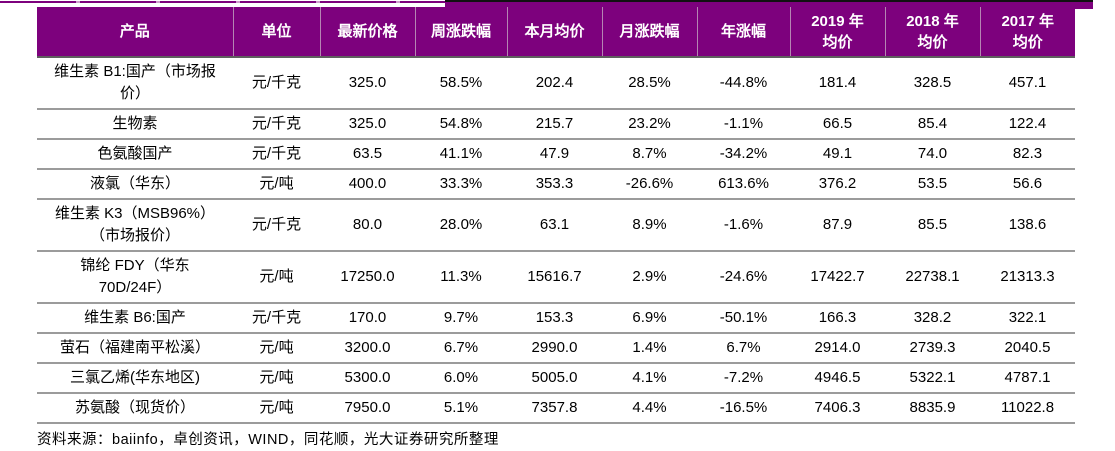  Describe the element at coordinates (554, 83) in the screenshot. I see `value-cell: 202.4` at that location.